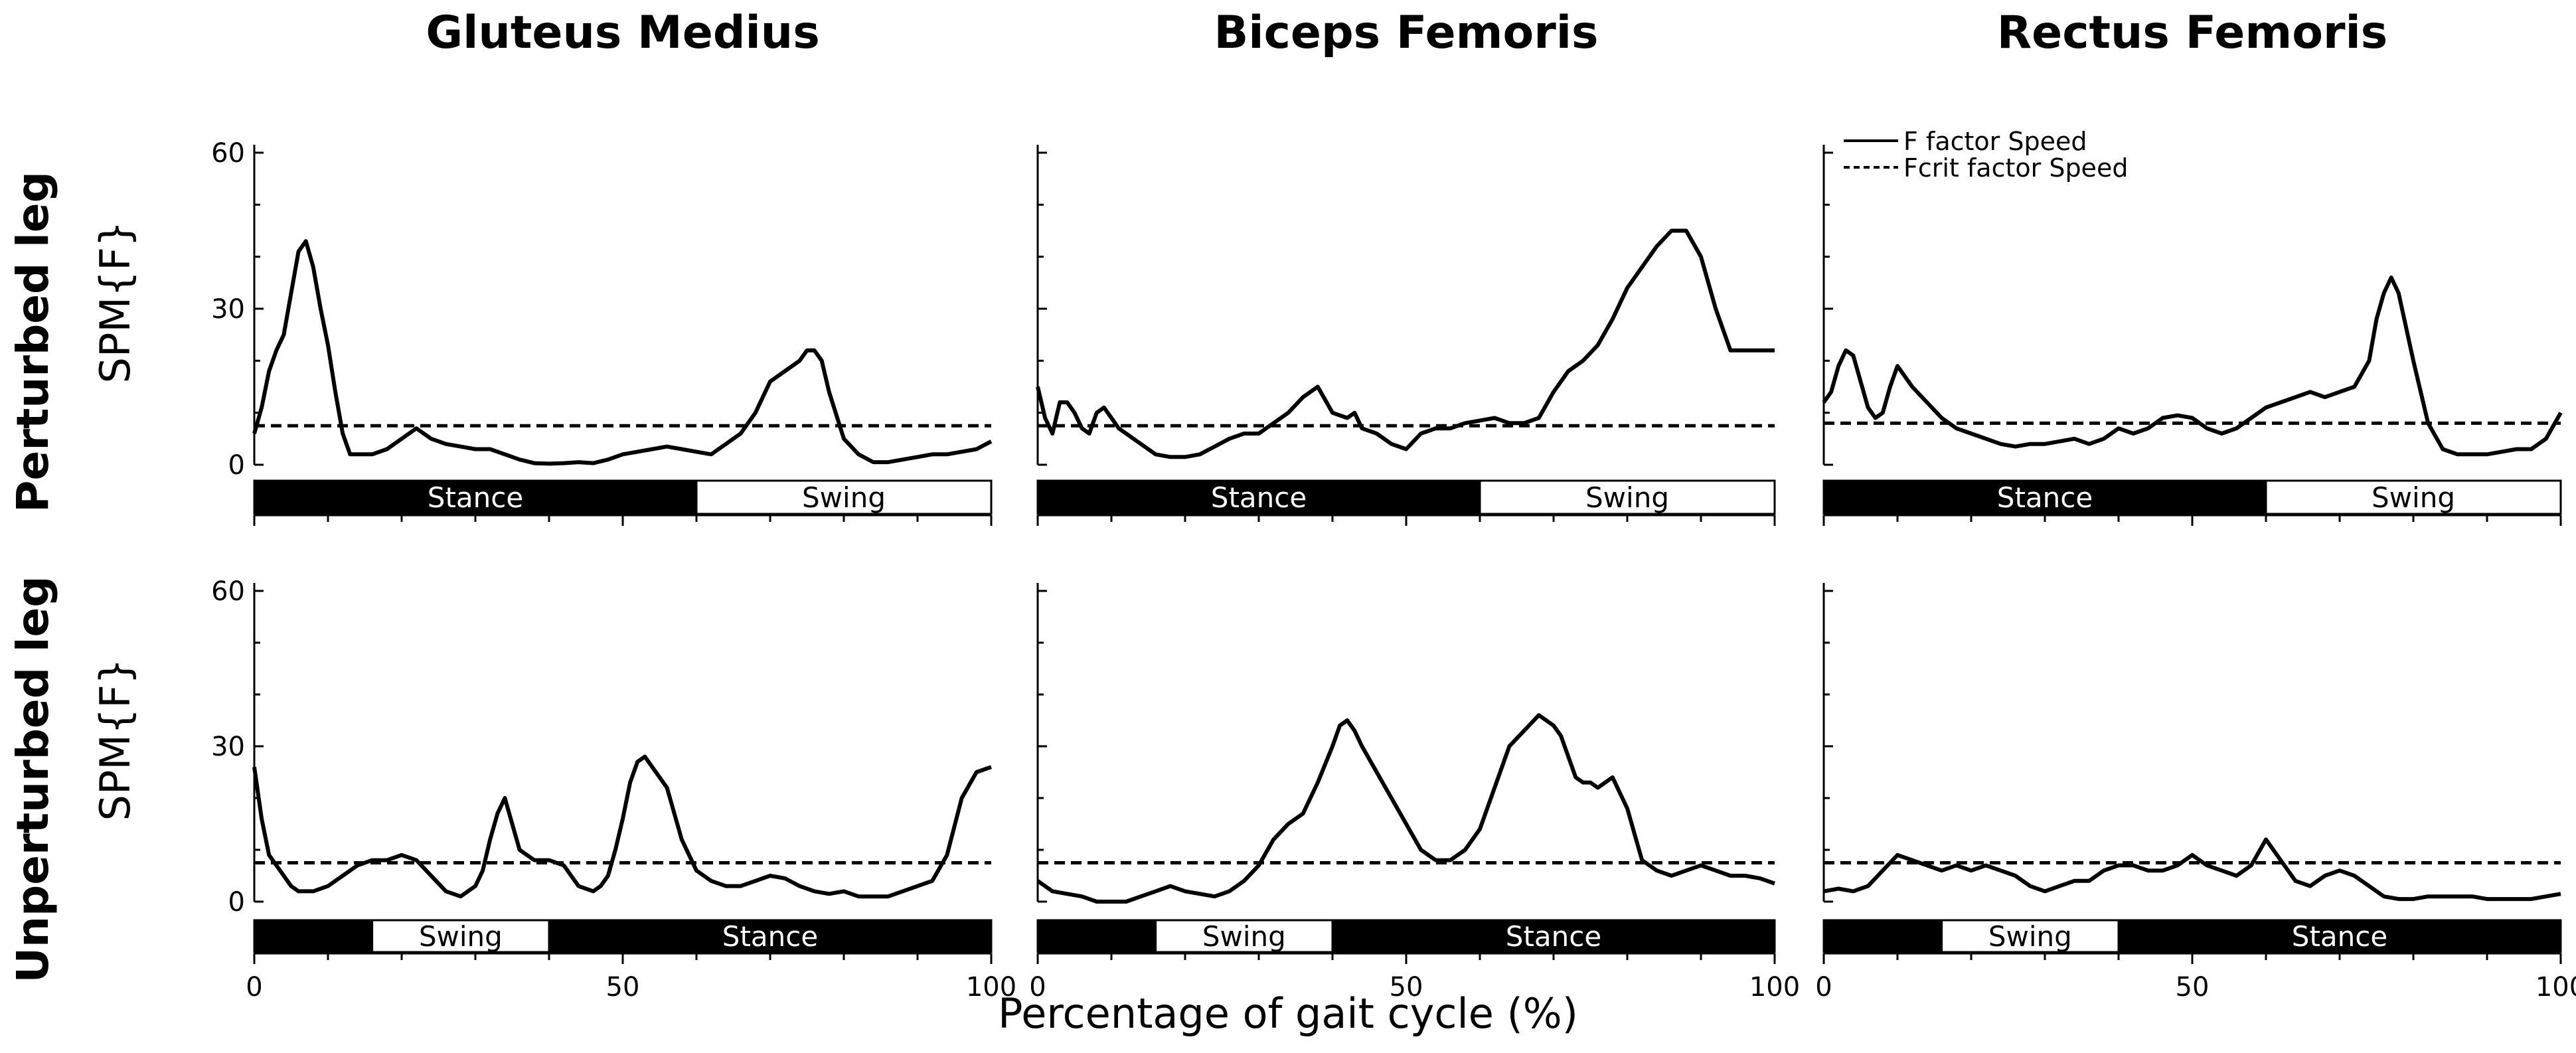  I want to click on row-title: Unperturbed leg, so click(32, 779).